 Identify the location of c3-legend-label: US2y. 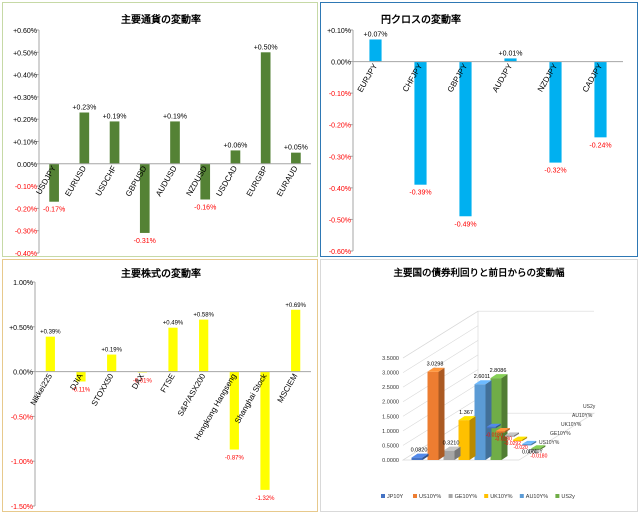
(568, 497).